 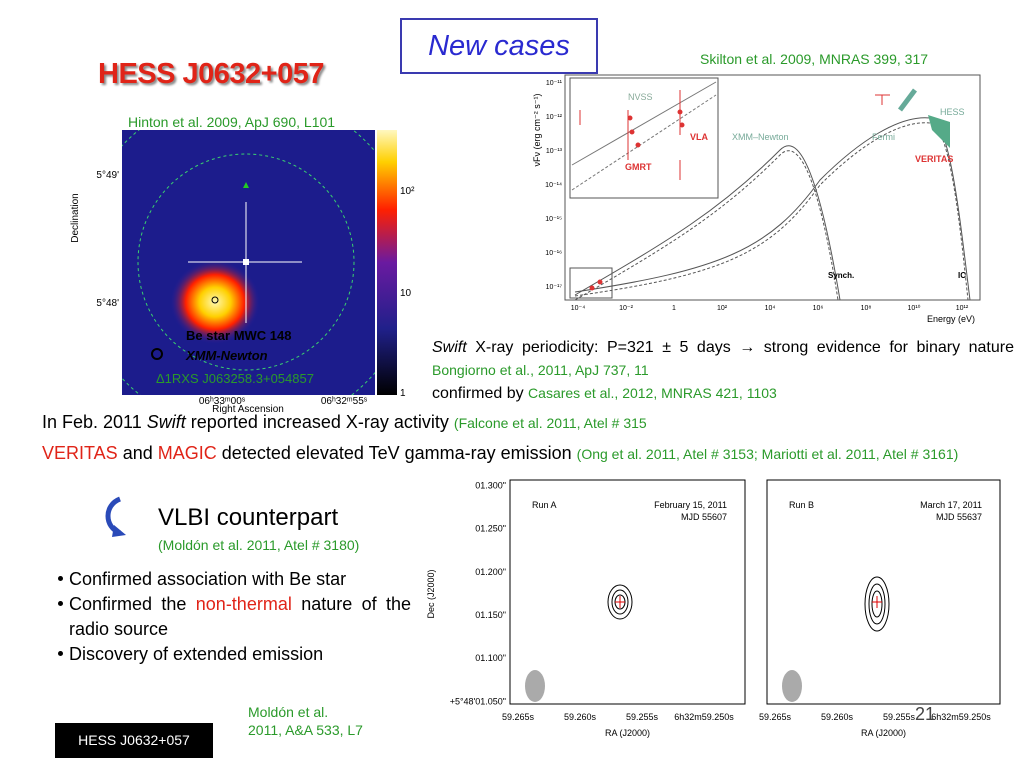 I want to click on tick-label: 10⁻¹¹, so click(x=554, y=83).